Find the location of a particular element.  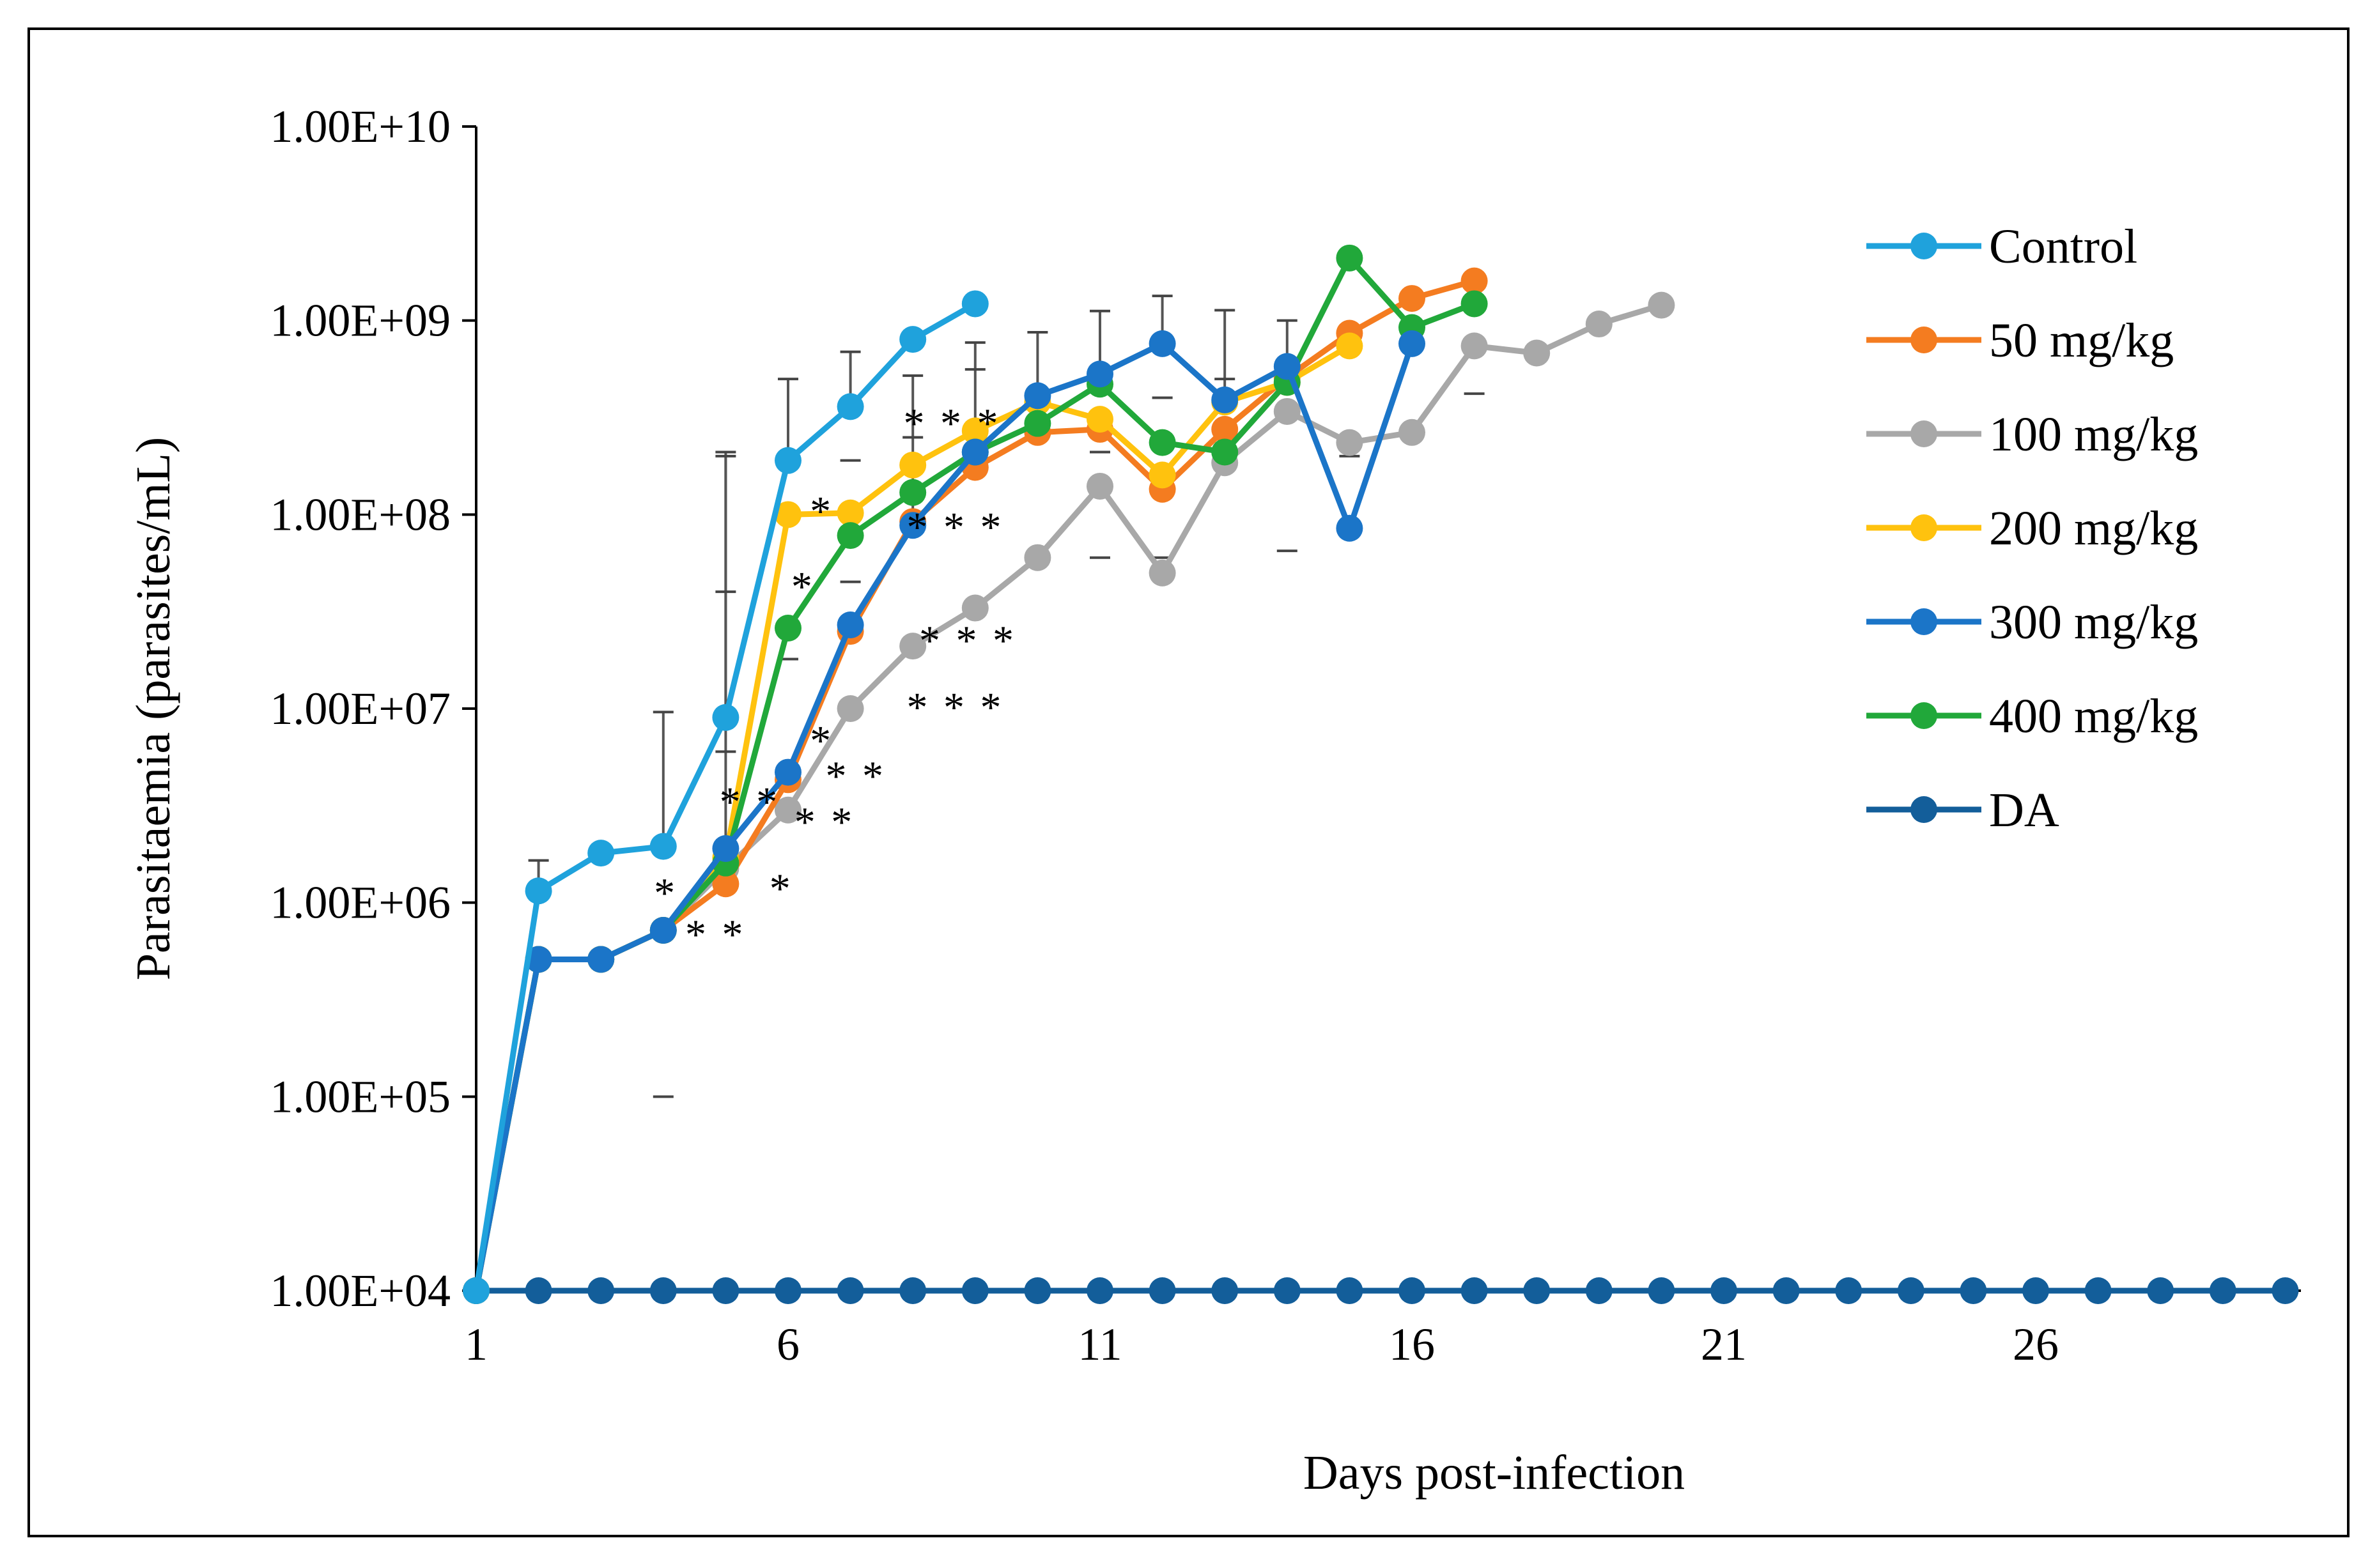

legend-swatch-marker-400-mg-kg is located at coordinates (1923, 715).